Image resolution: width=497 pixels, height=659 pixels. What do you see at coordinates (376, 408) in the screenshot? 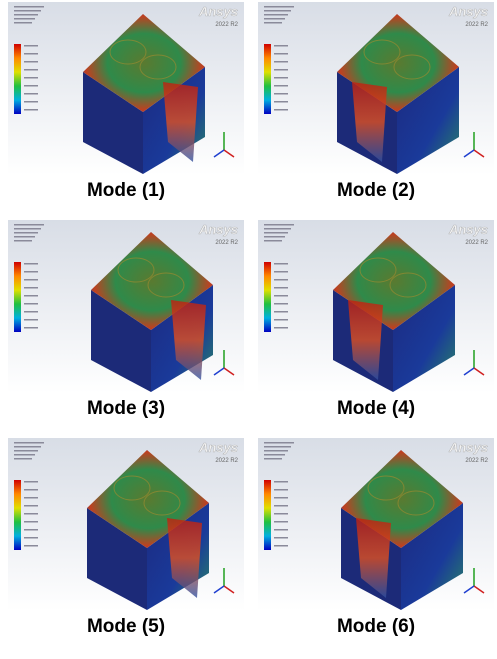
I see `mode-caption: Mode (4)` at bounding box center [376, 408].